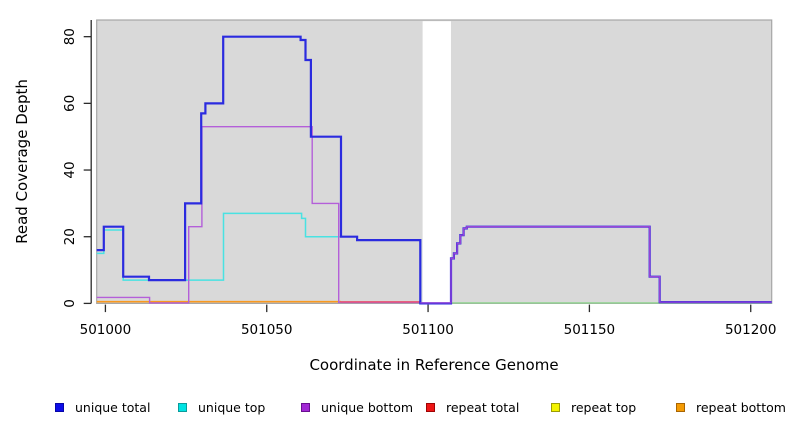 This screenshot has height=432, width=792. What do you see at coordinates (267, 330) in the screenshot?
I see `x-tick-label: 501050` at bounding box center [267, 330].